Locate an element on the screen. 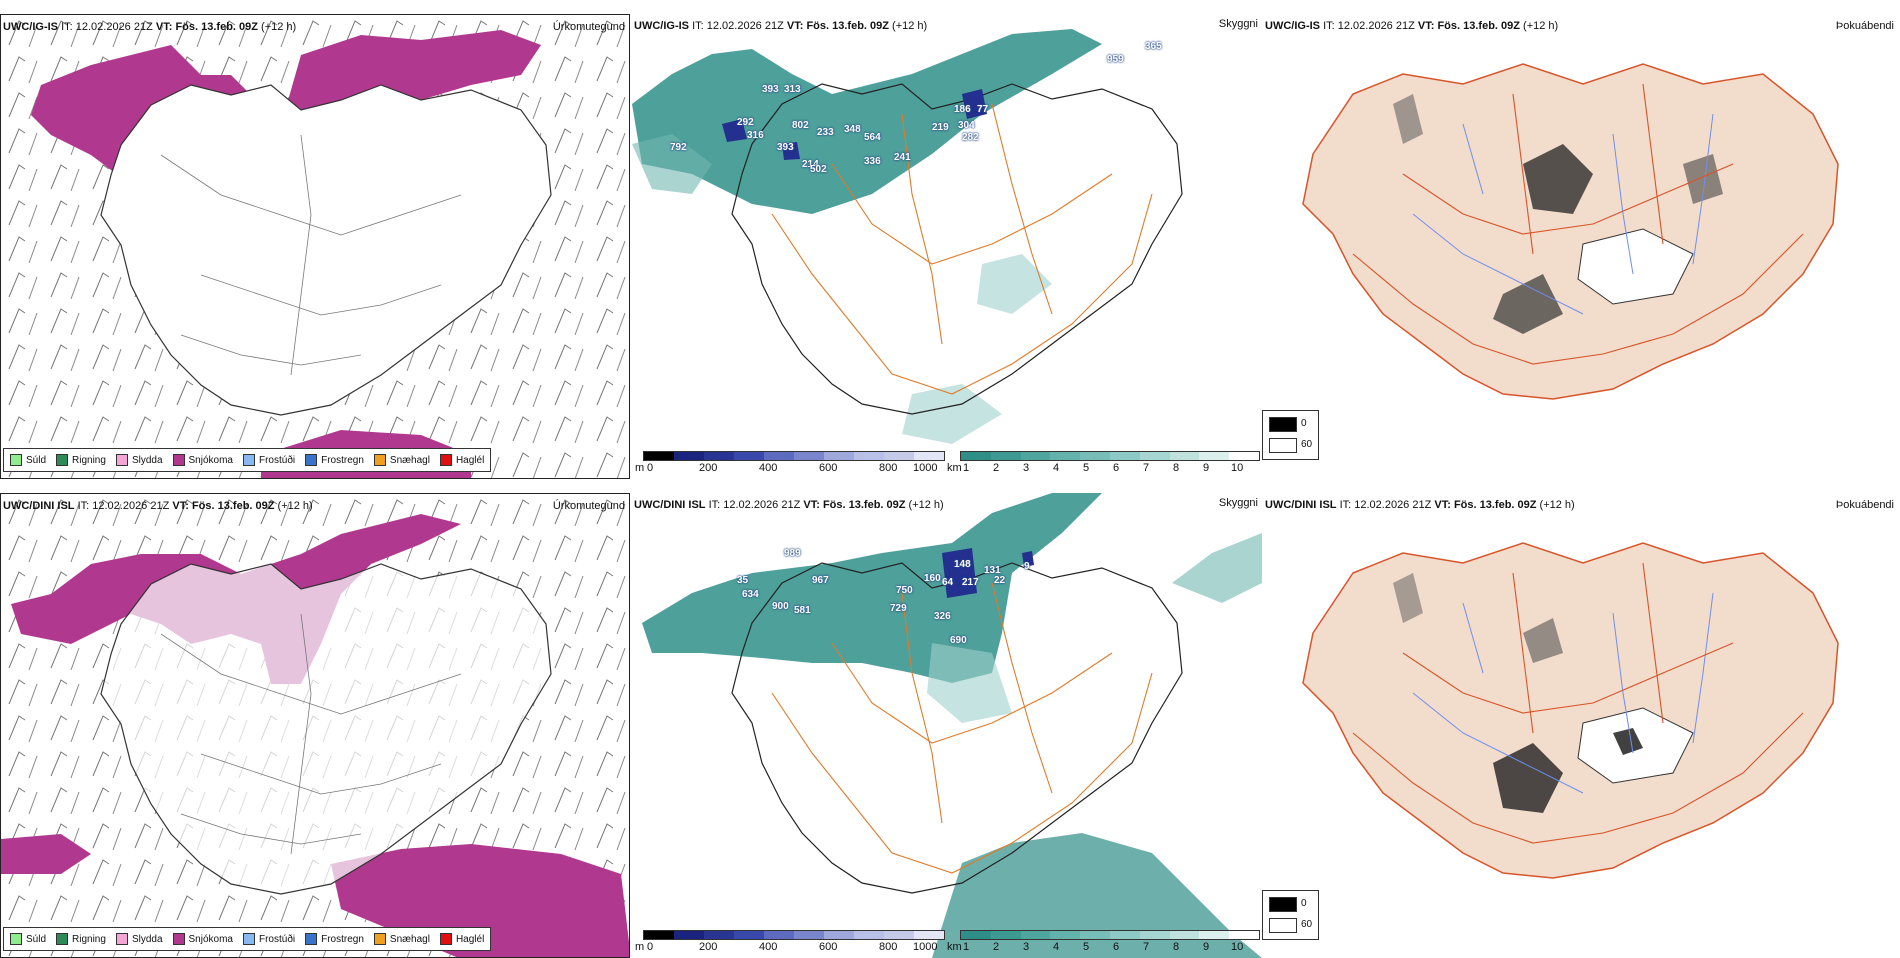 This screenshot has height=958, width=1900. glacier-white is located at coordinates (1635, 266).